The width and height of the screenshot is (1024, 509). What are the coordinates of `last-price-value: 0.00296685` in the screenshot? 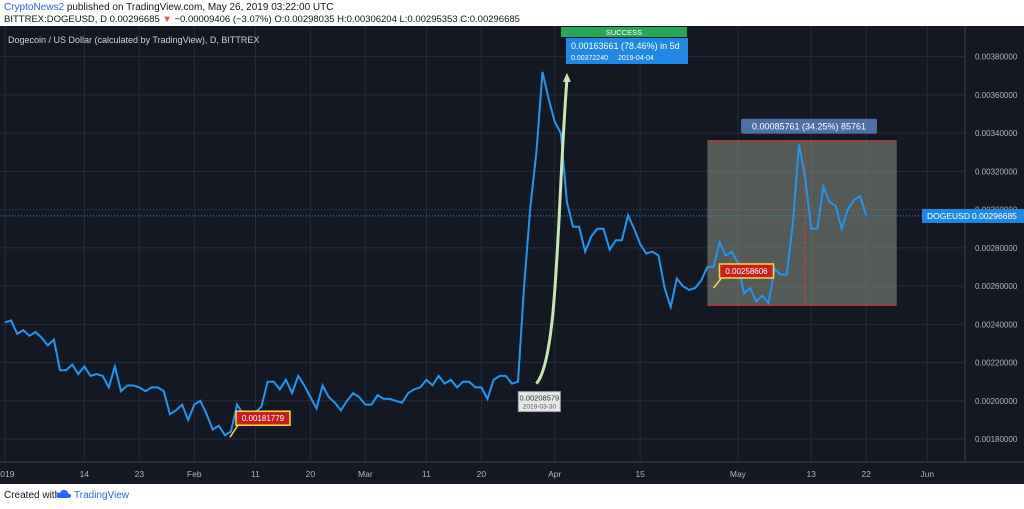 It's located at (994, 216).